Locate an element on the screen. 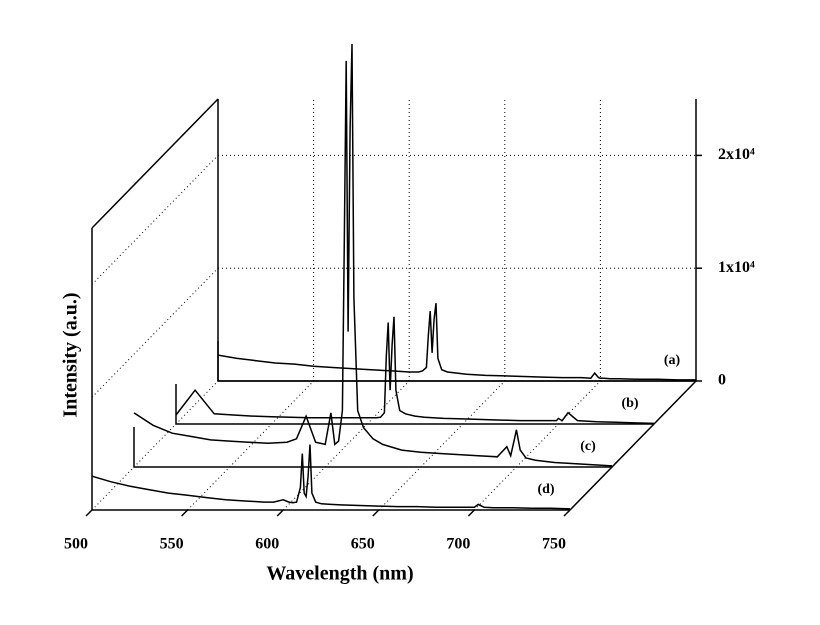 Image resolution: width=820 pixels, height=625 pixels. x-tick-label: 650 is located at coordinates (363, 544).